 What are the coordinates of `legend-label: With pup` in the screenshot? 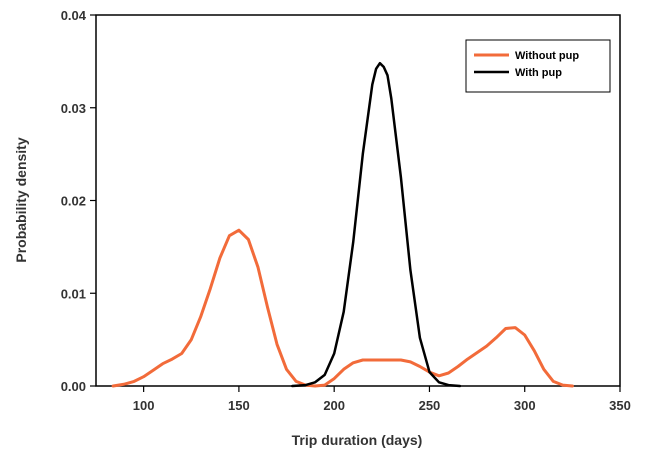 It's located at (538, 73).